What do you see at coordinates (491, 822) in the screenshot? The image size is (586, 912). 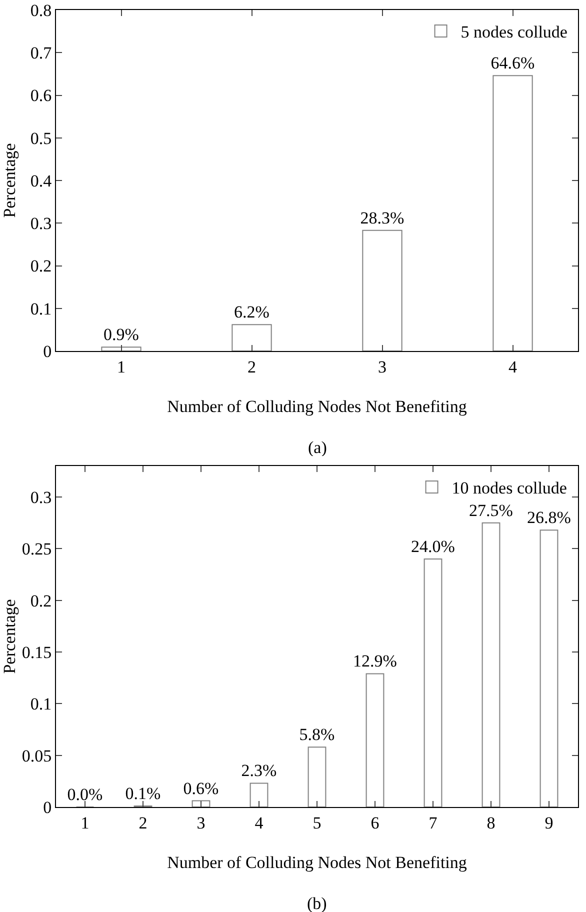 I see `x-tick-label: 8` at bounding box center [491, 822].